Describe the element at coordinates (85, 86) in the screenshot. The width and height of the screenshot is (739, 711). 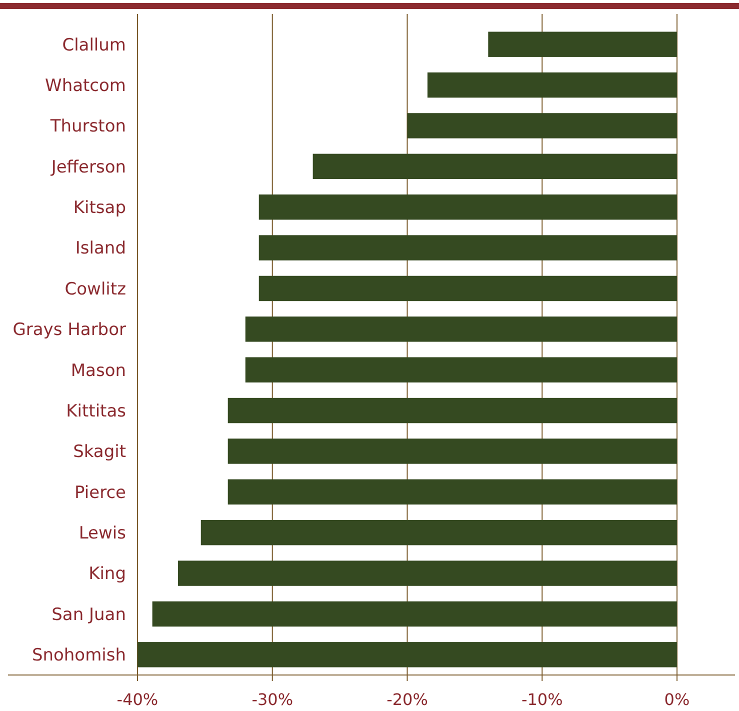
I see `y-tick-label: Whatcom` at that location.